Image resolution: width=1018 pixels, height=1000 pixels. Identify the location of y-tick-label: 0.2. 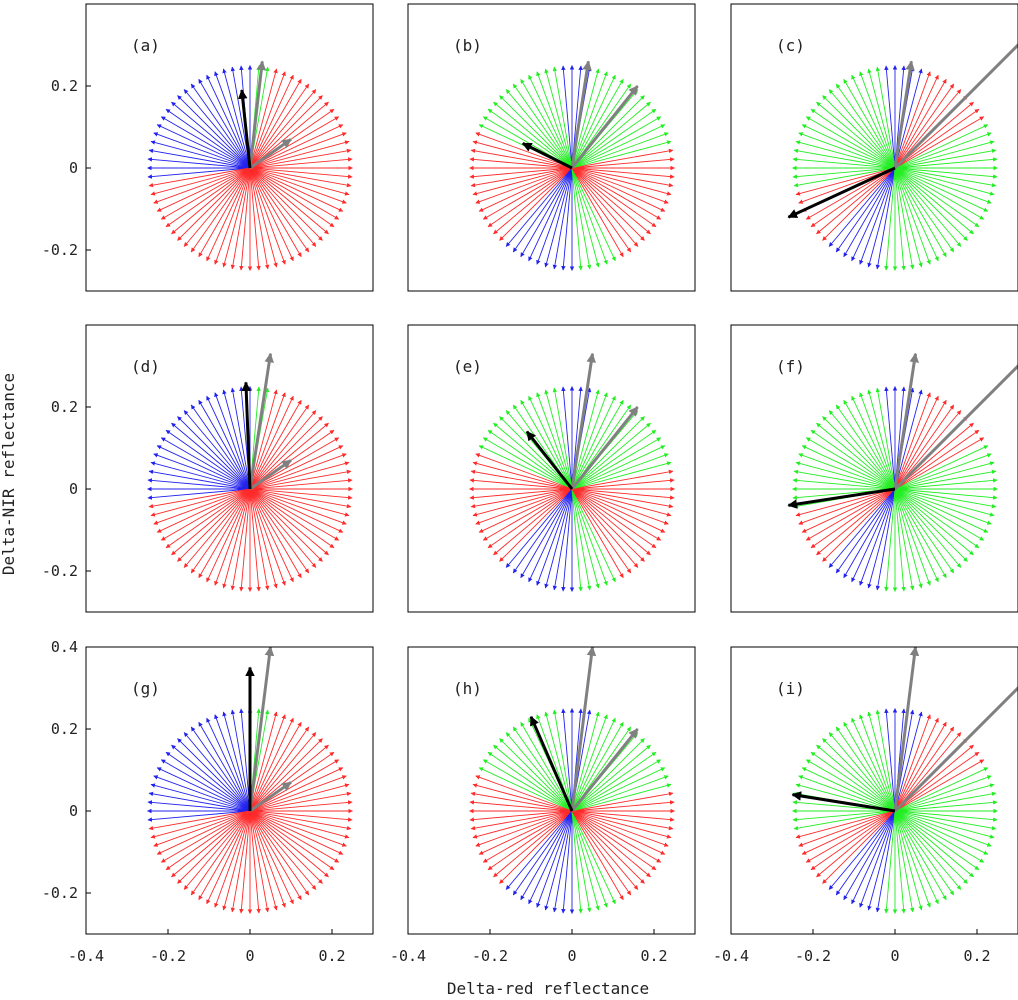
(64, 407).